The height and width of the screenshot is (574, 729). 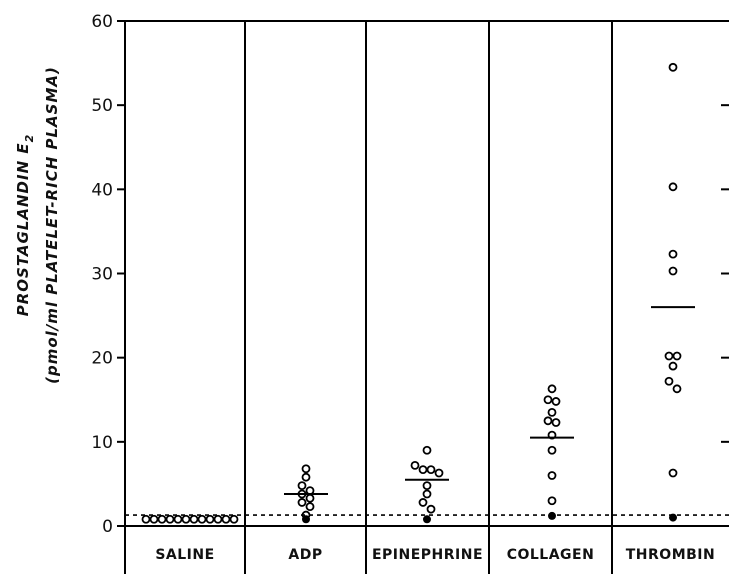 I want to click on y-axis: 0 10 20 30 40 50 60, so click(x=108, y=274).